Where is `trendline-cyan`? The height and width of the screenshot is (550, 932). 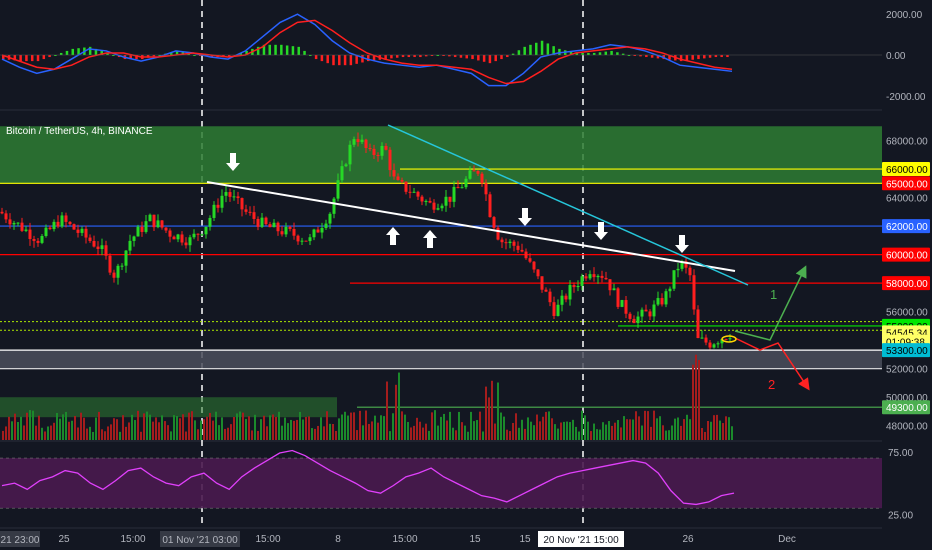
trendline-cyan is located at coordinates (568, 205).